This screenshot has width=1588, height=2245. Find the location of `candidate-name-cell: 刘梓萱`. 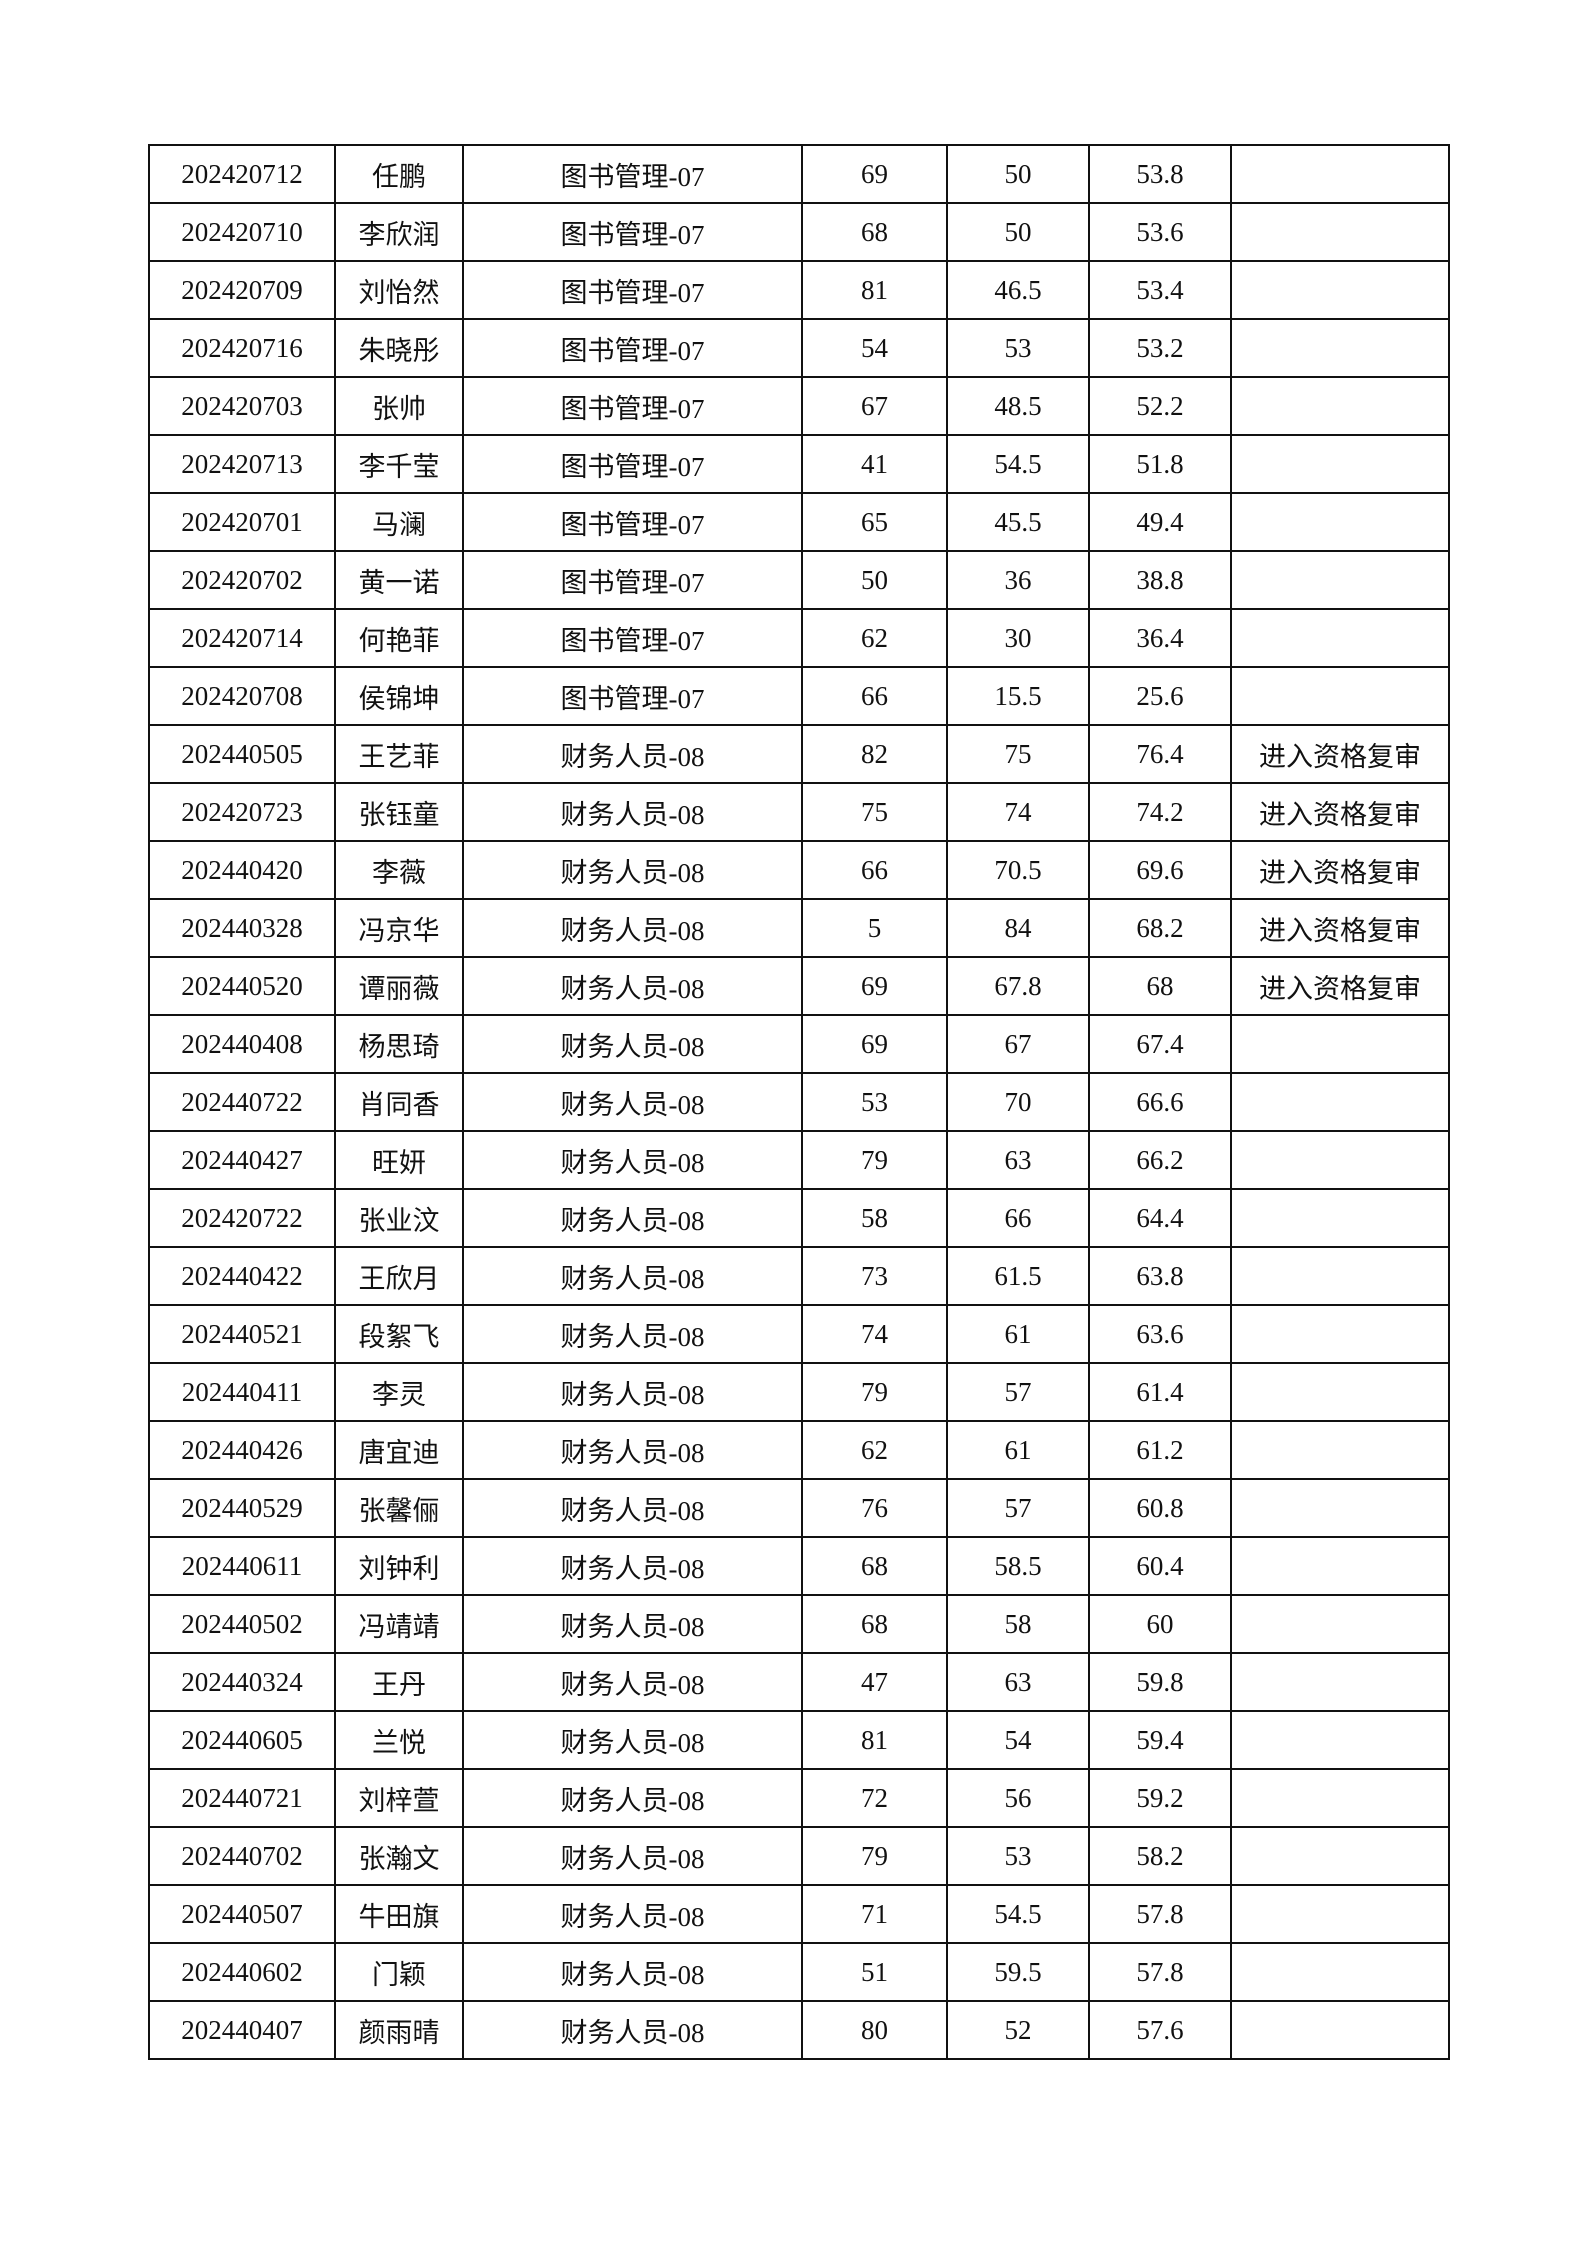

candidate-name-cell: 刘梓萱 is located at coordinates (399, 1798).